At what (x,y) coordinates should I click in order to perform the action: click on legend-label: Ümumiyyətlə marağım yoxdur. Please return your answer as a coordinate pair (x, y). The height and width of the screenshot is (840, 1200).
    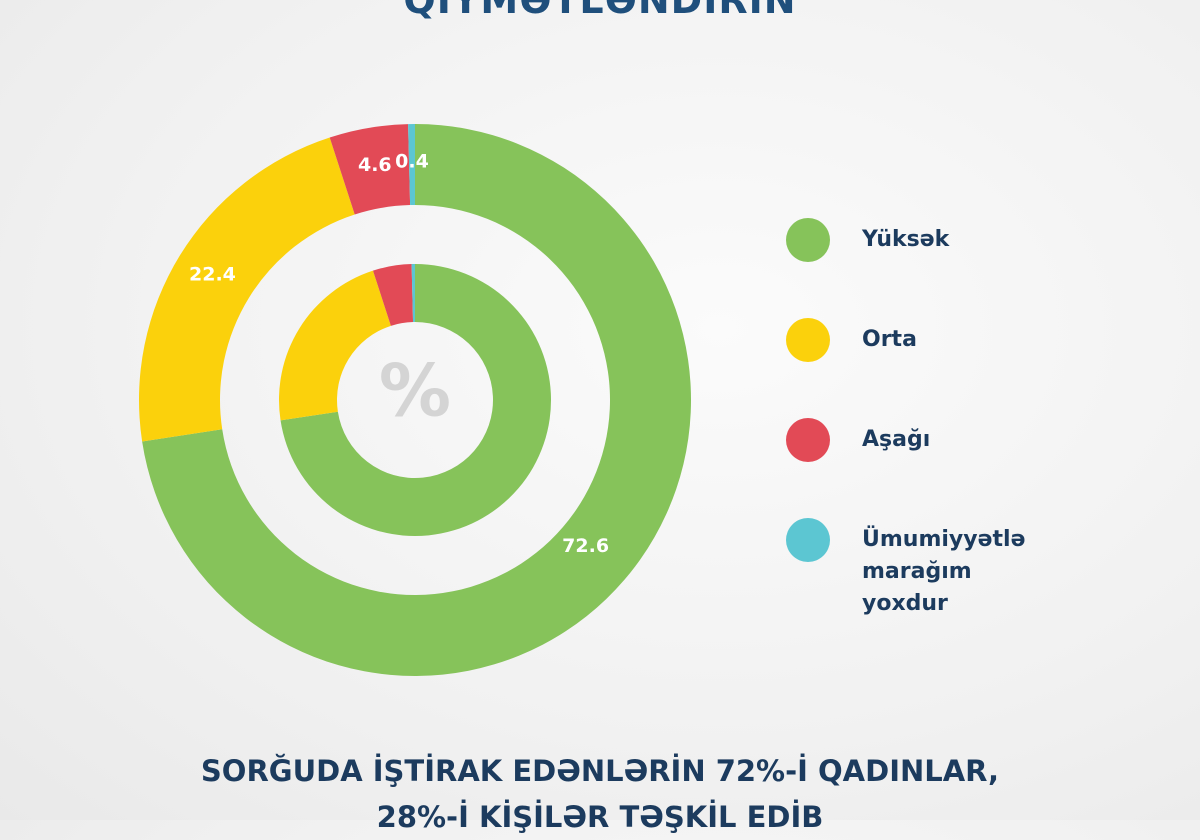
    Looking at the image, I should click on (944, 571).